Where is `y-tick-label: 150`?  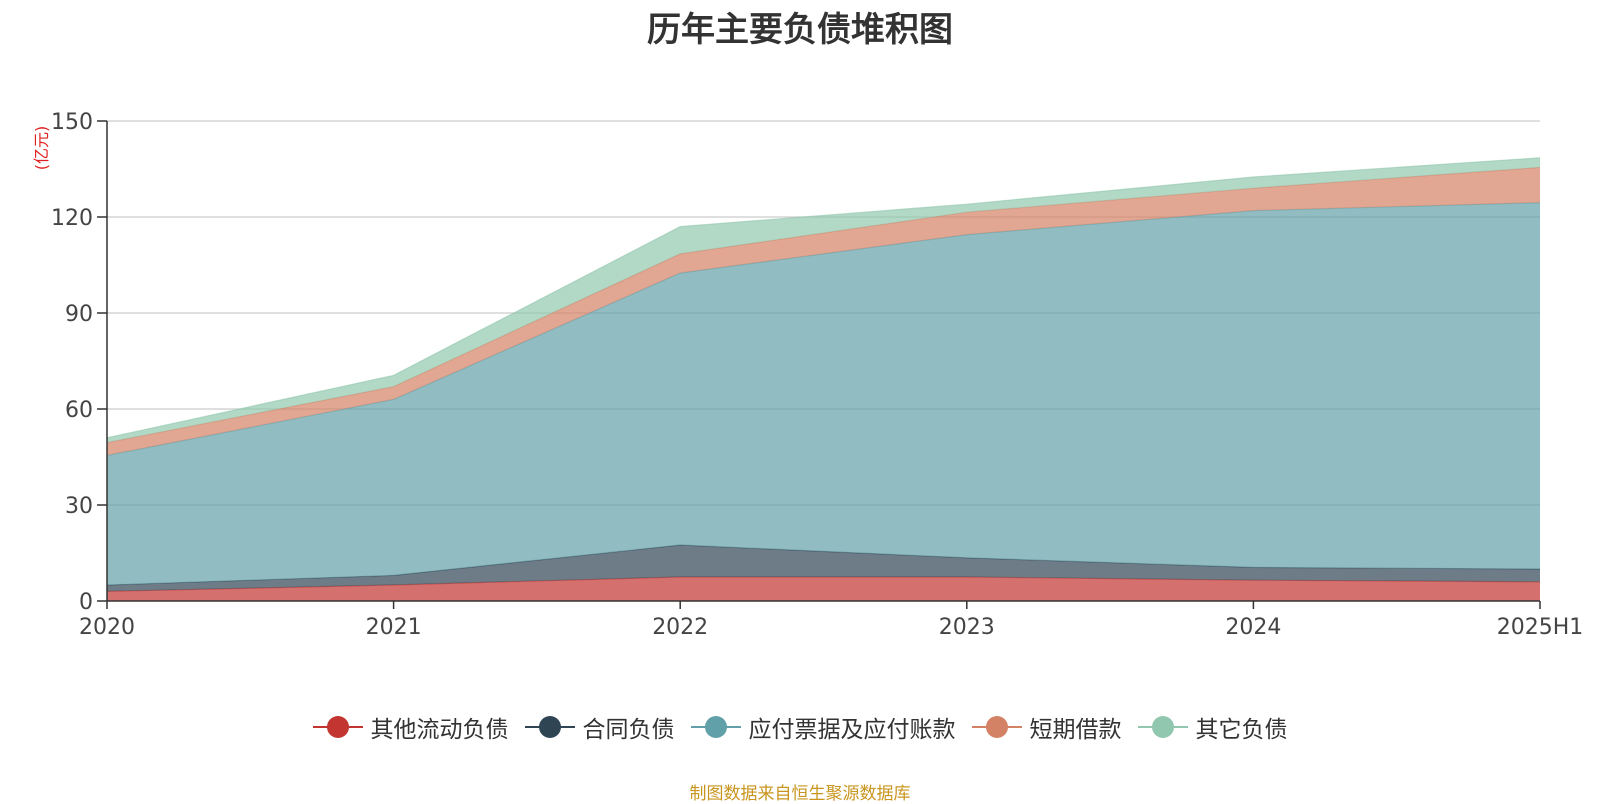 y-tick-label: 150 is located at coordinates (72, 122).